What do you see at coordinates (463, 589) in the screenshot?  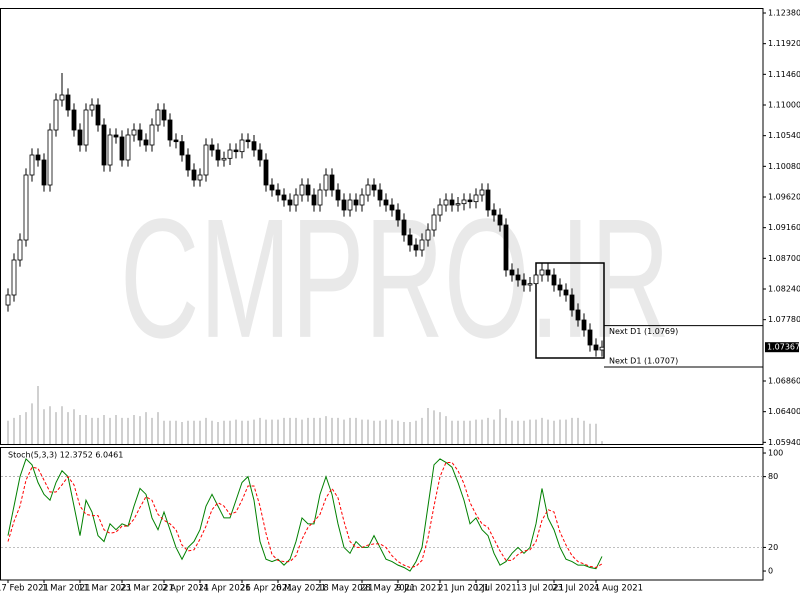 I see `x-tick-label: 21 Jun 2021` at bounding box center [463, 589].